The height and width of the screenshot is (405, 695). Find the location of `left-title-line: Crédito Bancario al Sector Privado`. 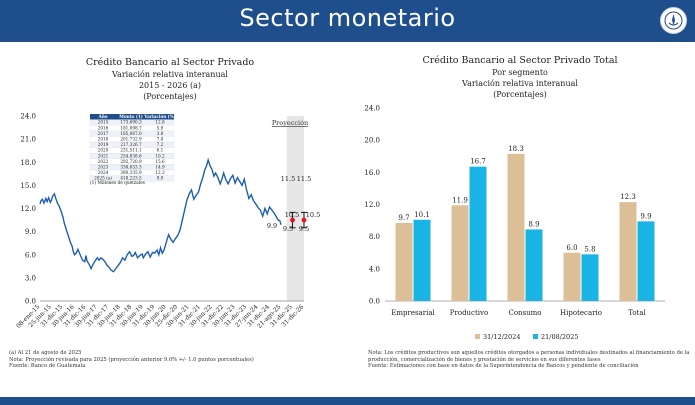

left-title-line: Crédito Bancario al Sector Privado is located at coordinates (170, 62).